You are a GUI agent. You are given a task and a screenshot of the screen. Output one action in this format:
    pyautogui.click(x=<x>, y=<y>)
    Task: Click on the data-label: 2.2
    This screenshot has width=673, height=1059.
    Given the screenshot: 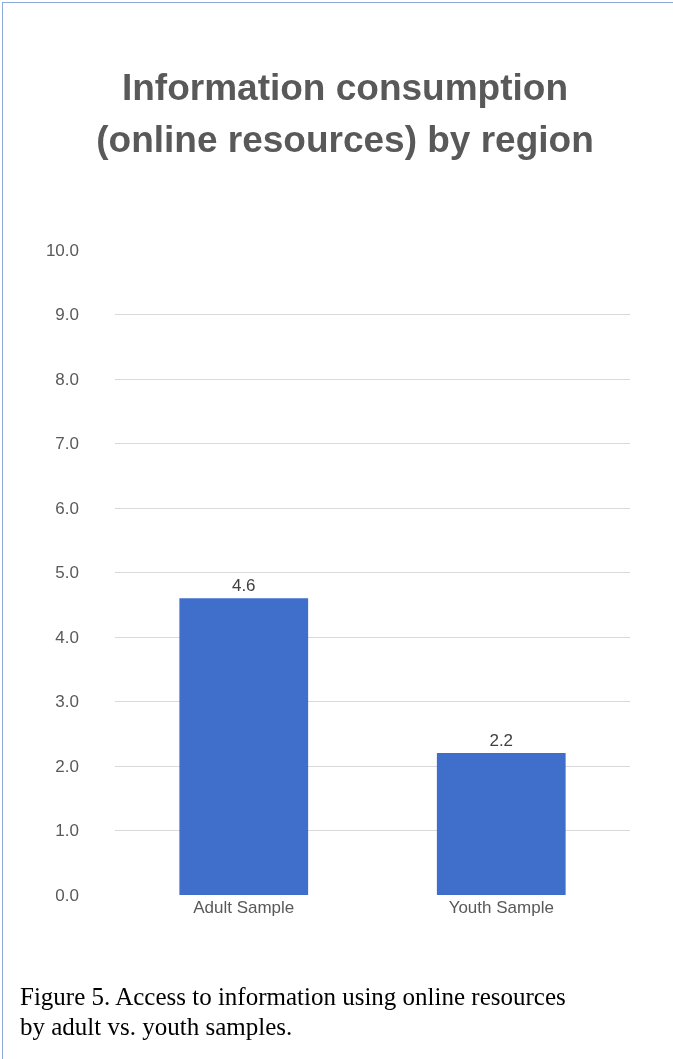 What is the action you would take?
    pyautogui.click(x=501, y=741)
    